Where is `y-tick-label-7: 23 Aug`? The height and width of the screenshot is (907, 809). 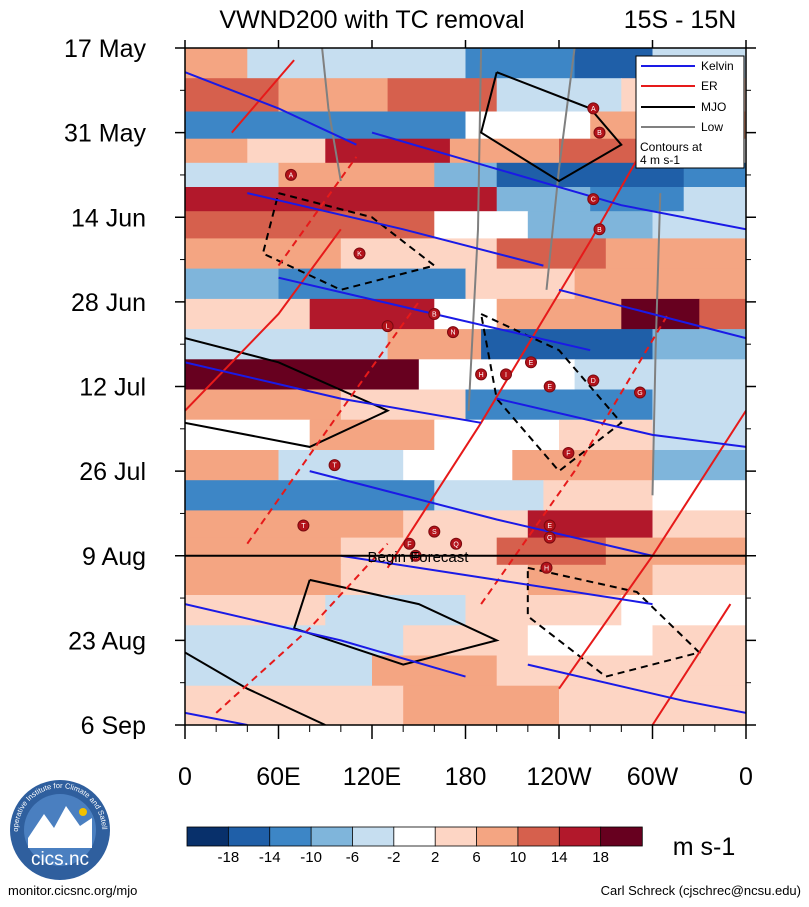
y-tick-label-7: 23 Aug is located at coordinates (107, 641).